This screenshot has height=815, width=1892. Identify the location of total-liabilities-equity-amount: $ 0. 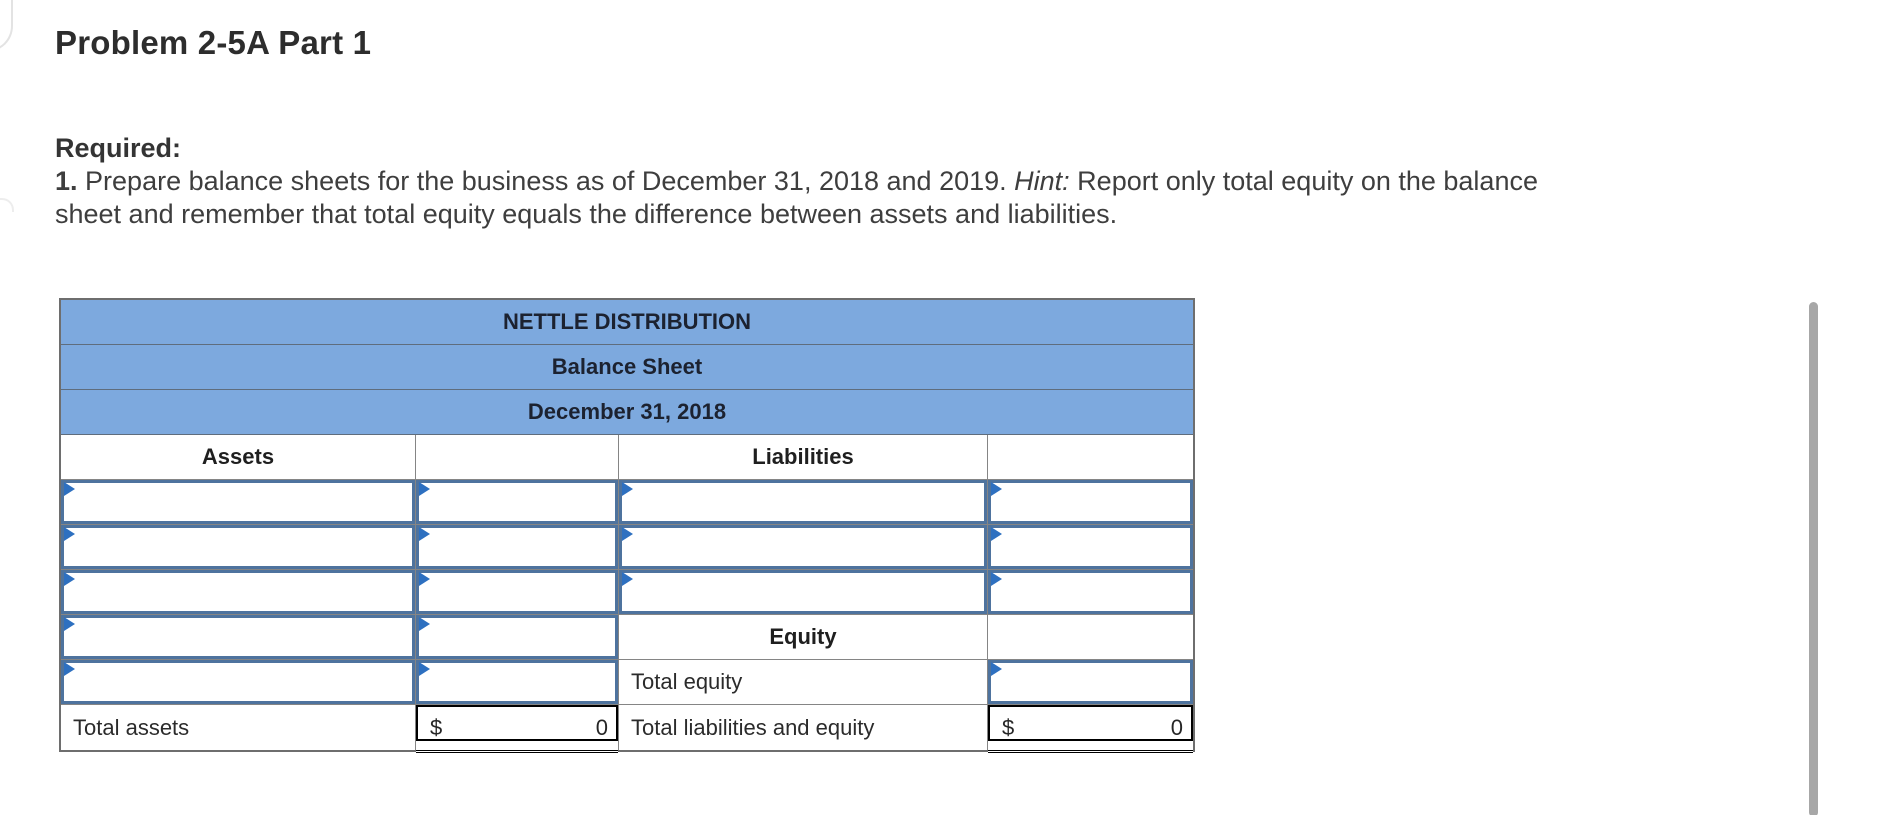
(1090, 729).